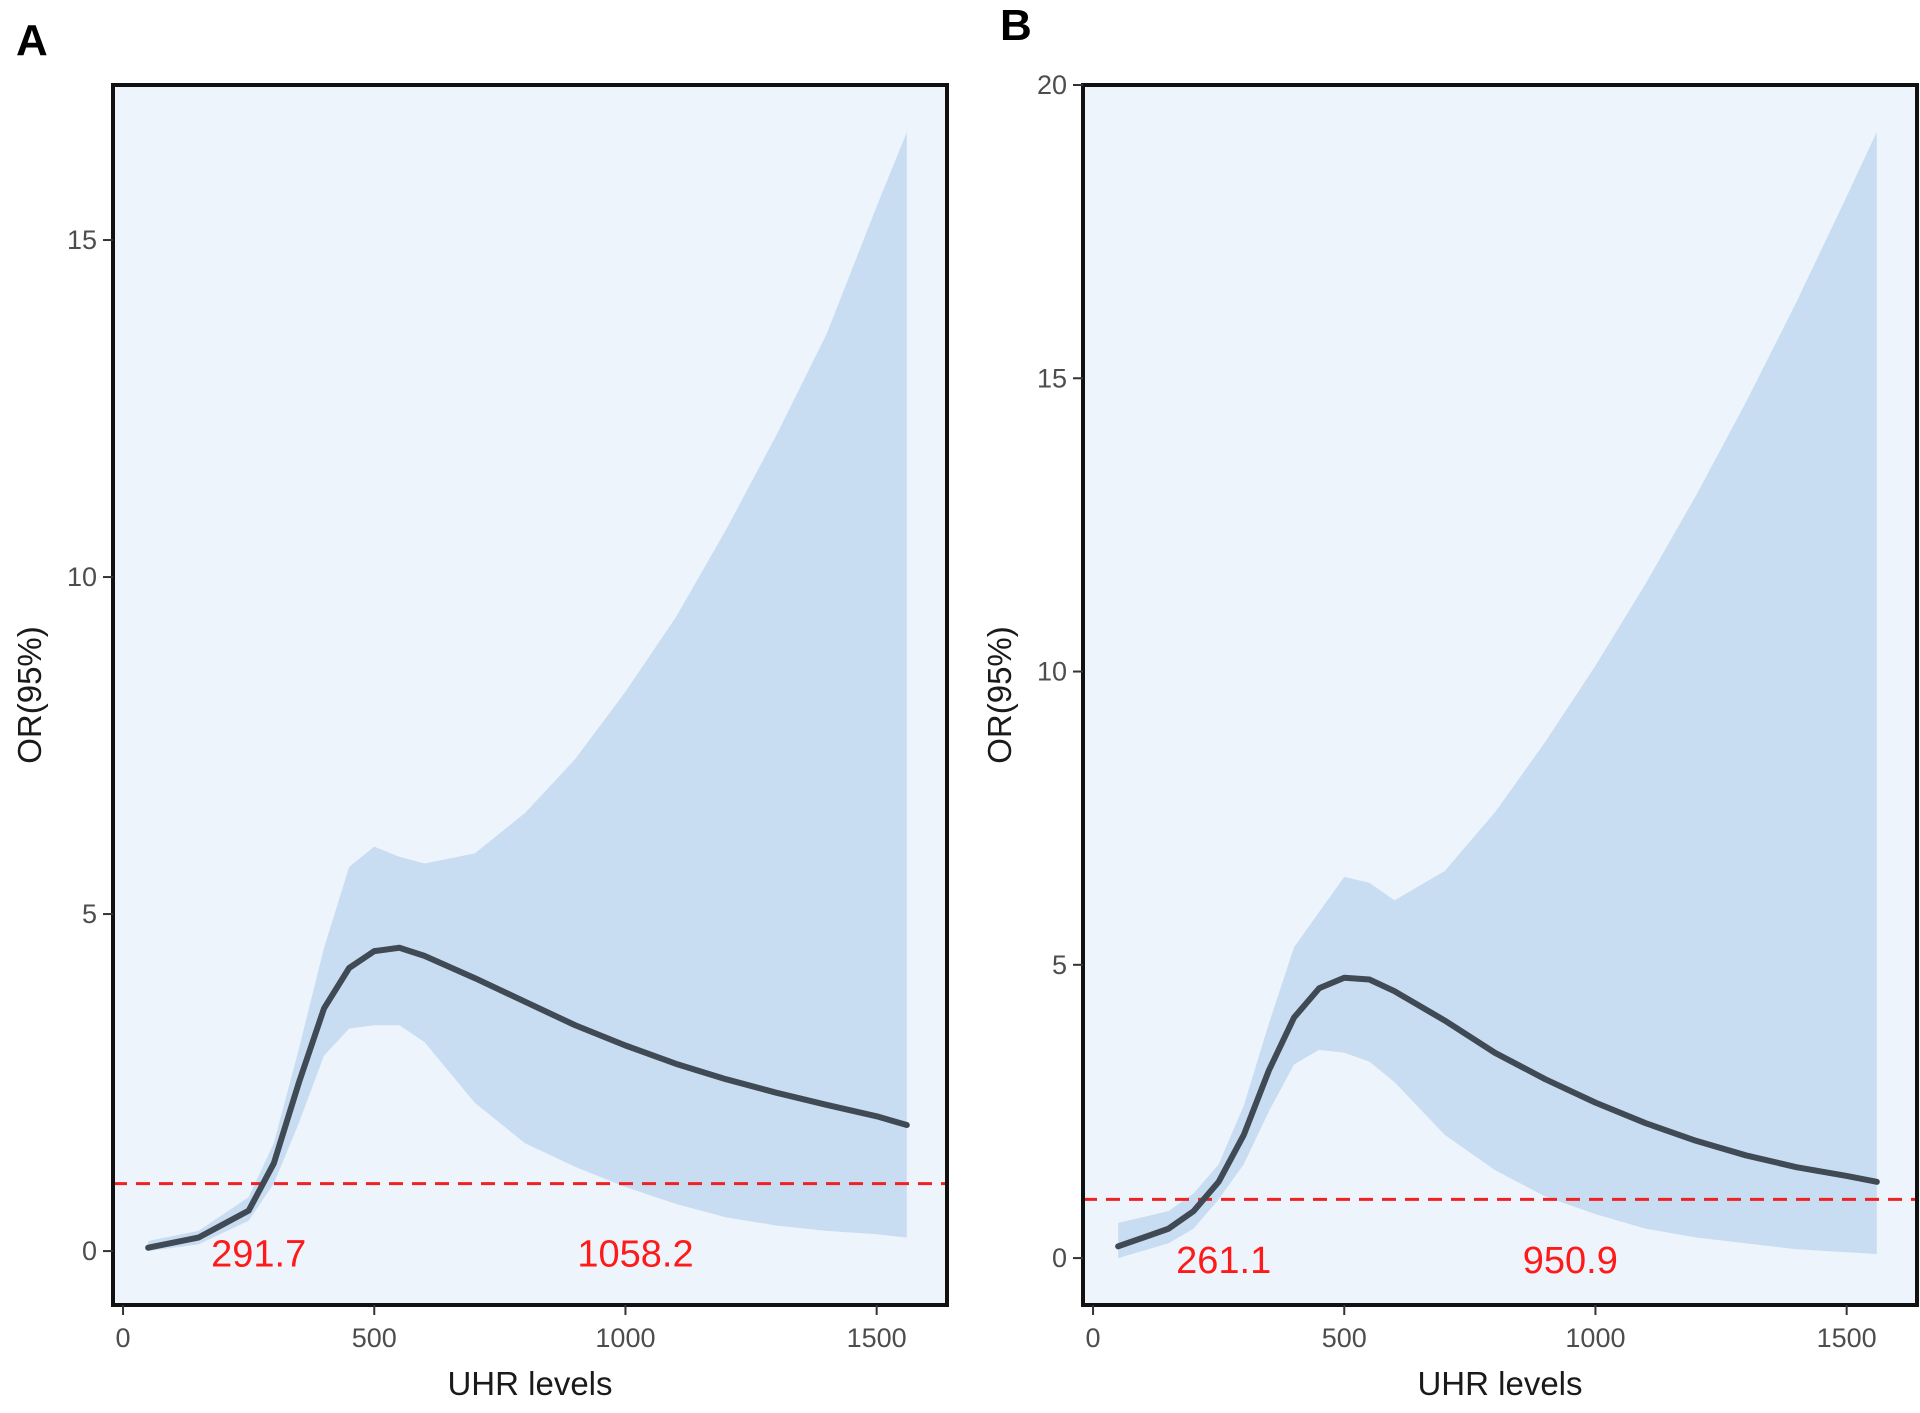 The width and height of the screenshot is (1920, 1413). I want to click on panel-letter: A, so click(32, 40).